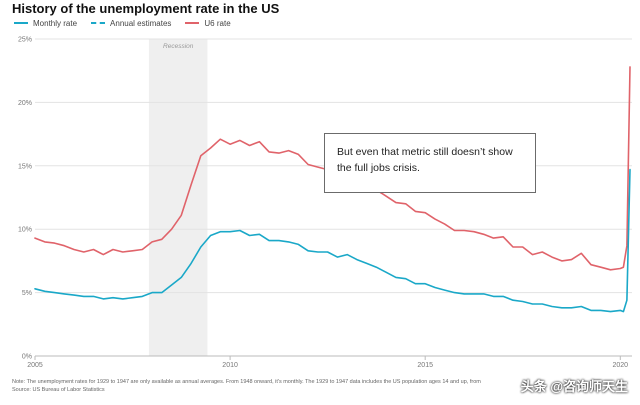  What do you see at coordinates (141, 23) in the screenshot?
I see `legend-label-annual-estimates: Annual estimates` at bounding box center [141, 23].